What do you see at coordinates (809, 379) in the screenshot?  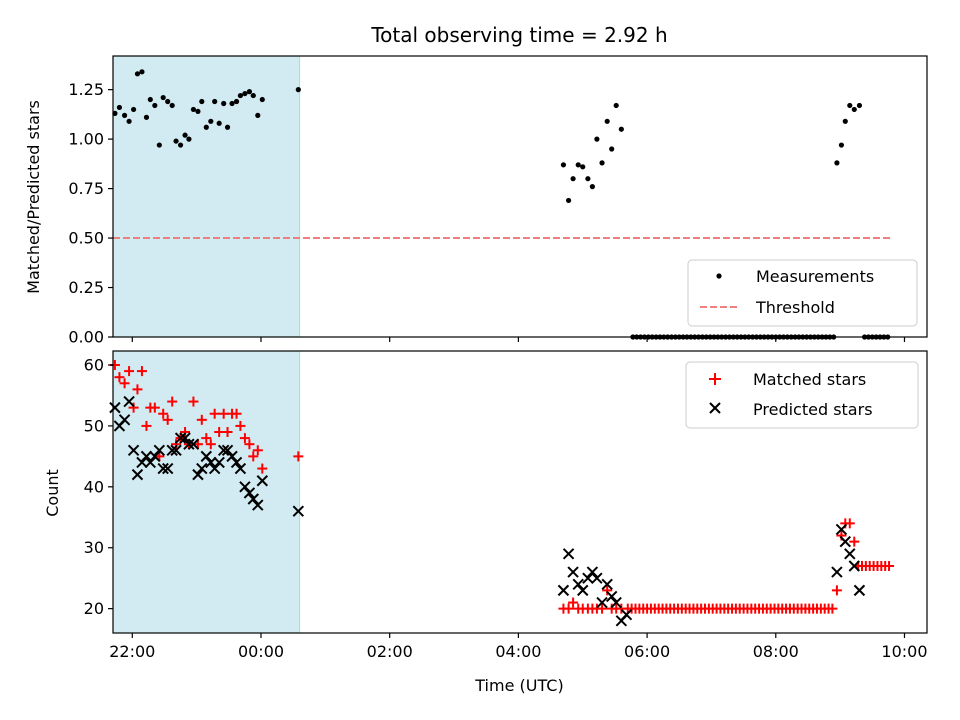 I see `legend-matched-label: Matched stars` at bounding box center [809, 379].